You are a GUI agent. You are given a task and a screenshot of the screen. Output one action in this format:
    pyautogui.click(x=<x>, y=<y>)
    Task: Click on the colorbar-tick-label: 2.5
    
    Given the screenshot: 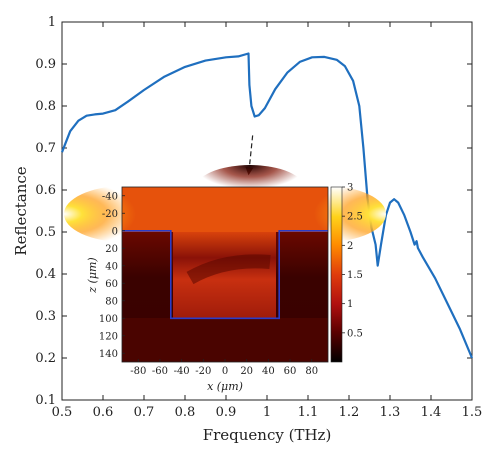 What is the action you would take?
    pyautogui.click(x=355, y=217)
    